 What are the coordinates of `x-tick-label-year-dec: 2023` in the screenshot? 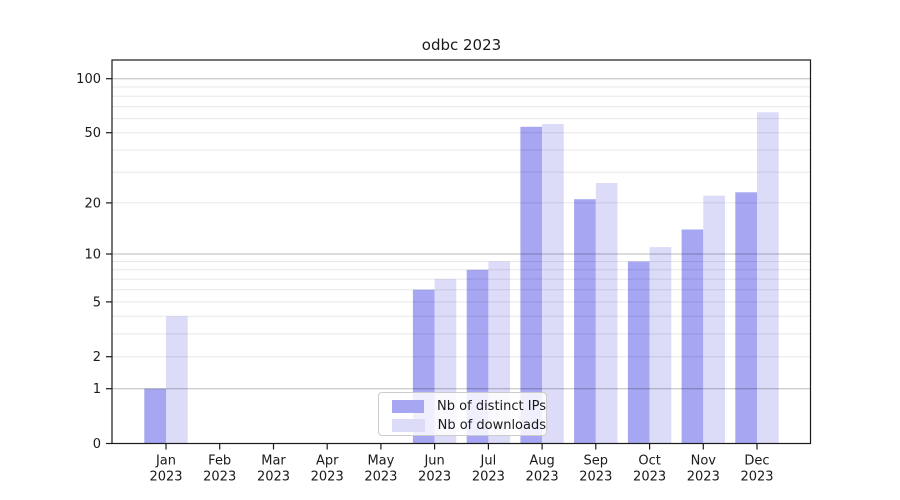 It's located at (756, 477).